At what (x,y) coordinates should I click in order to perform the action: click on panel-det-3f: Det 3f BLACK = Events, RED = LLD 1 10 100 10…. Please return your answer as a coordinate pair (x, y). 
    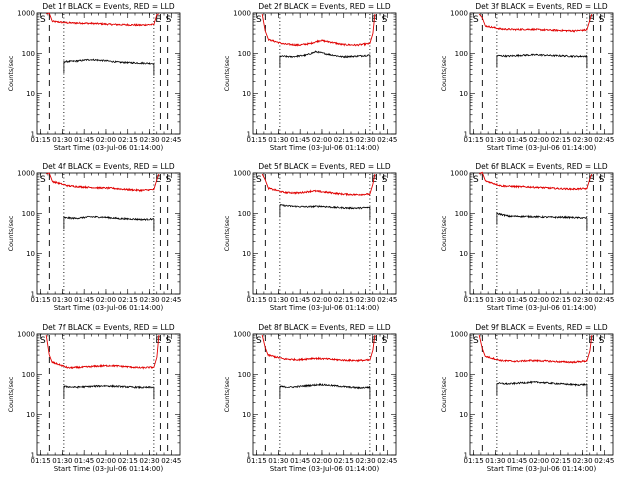
    Looking at the image, I should click on (527, 77).